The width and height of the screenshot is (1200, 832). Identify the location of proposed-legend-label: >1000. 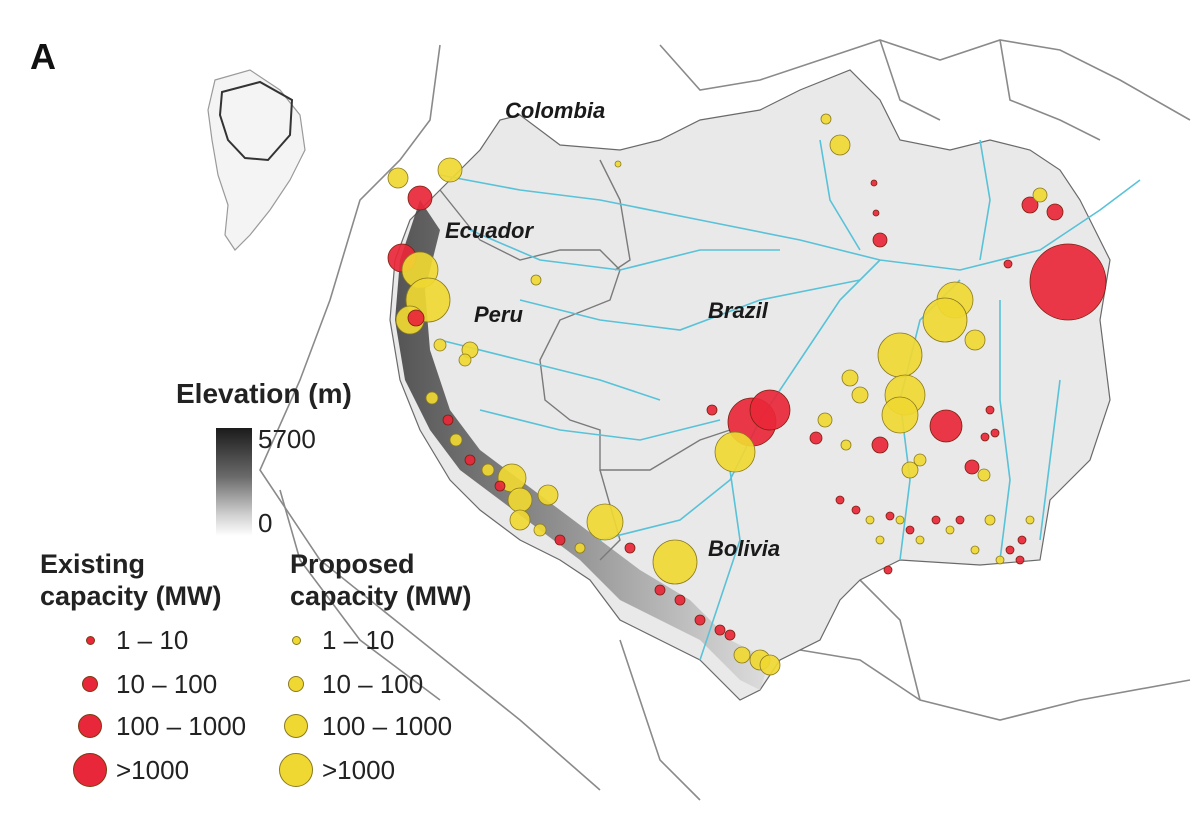
(359, 769).